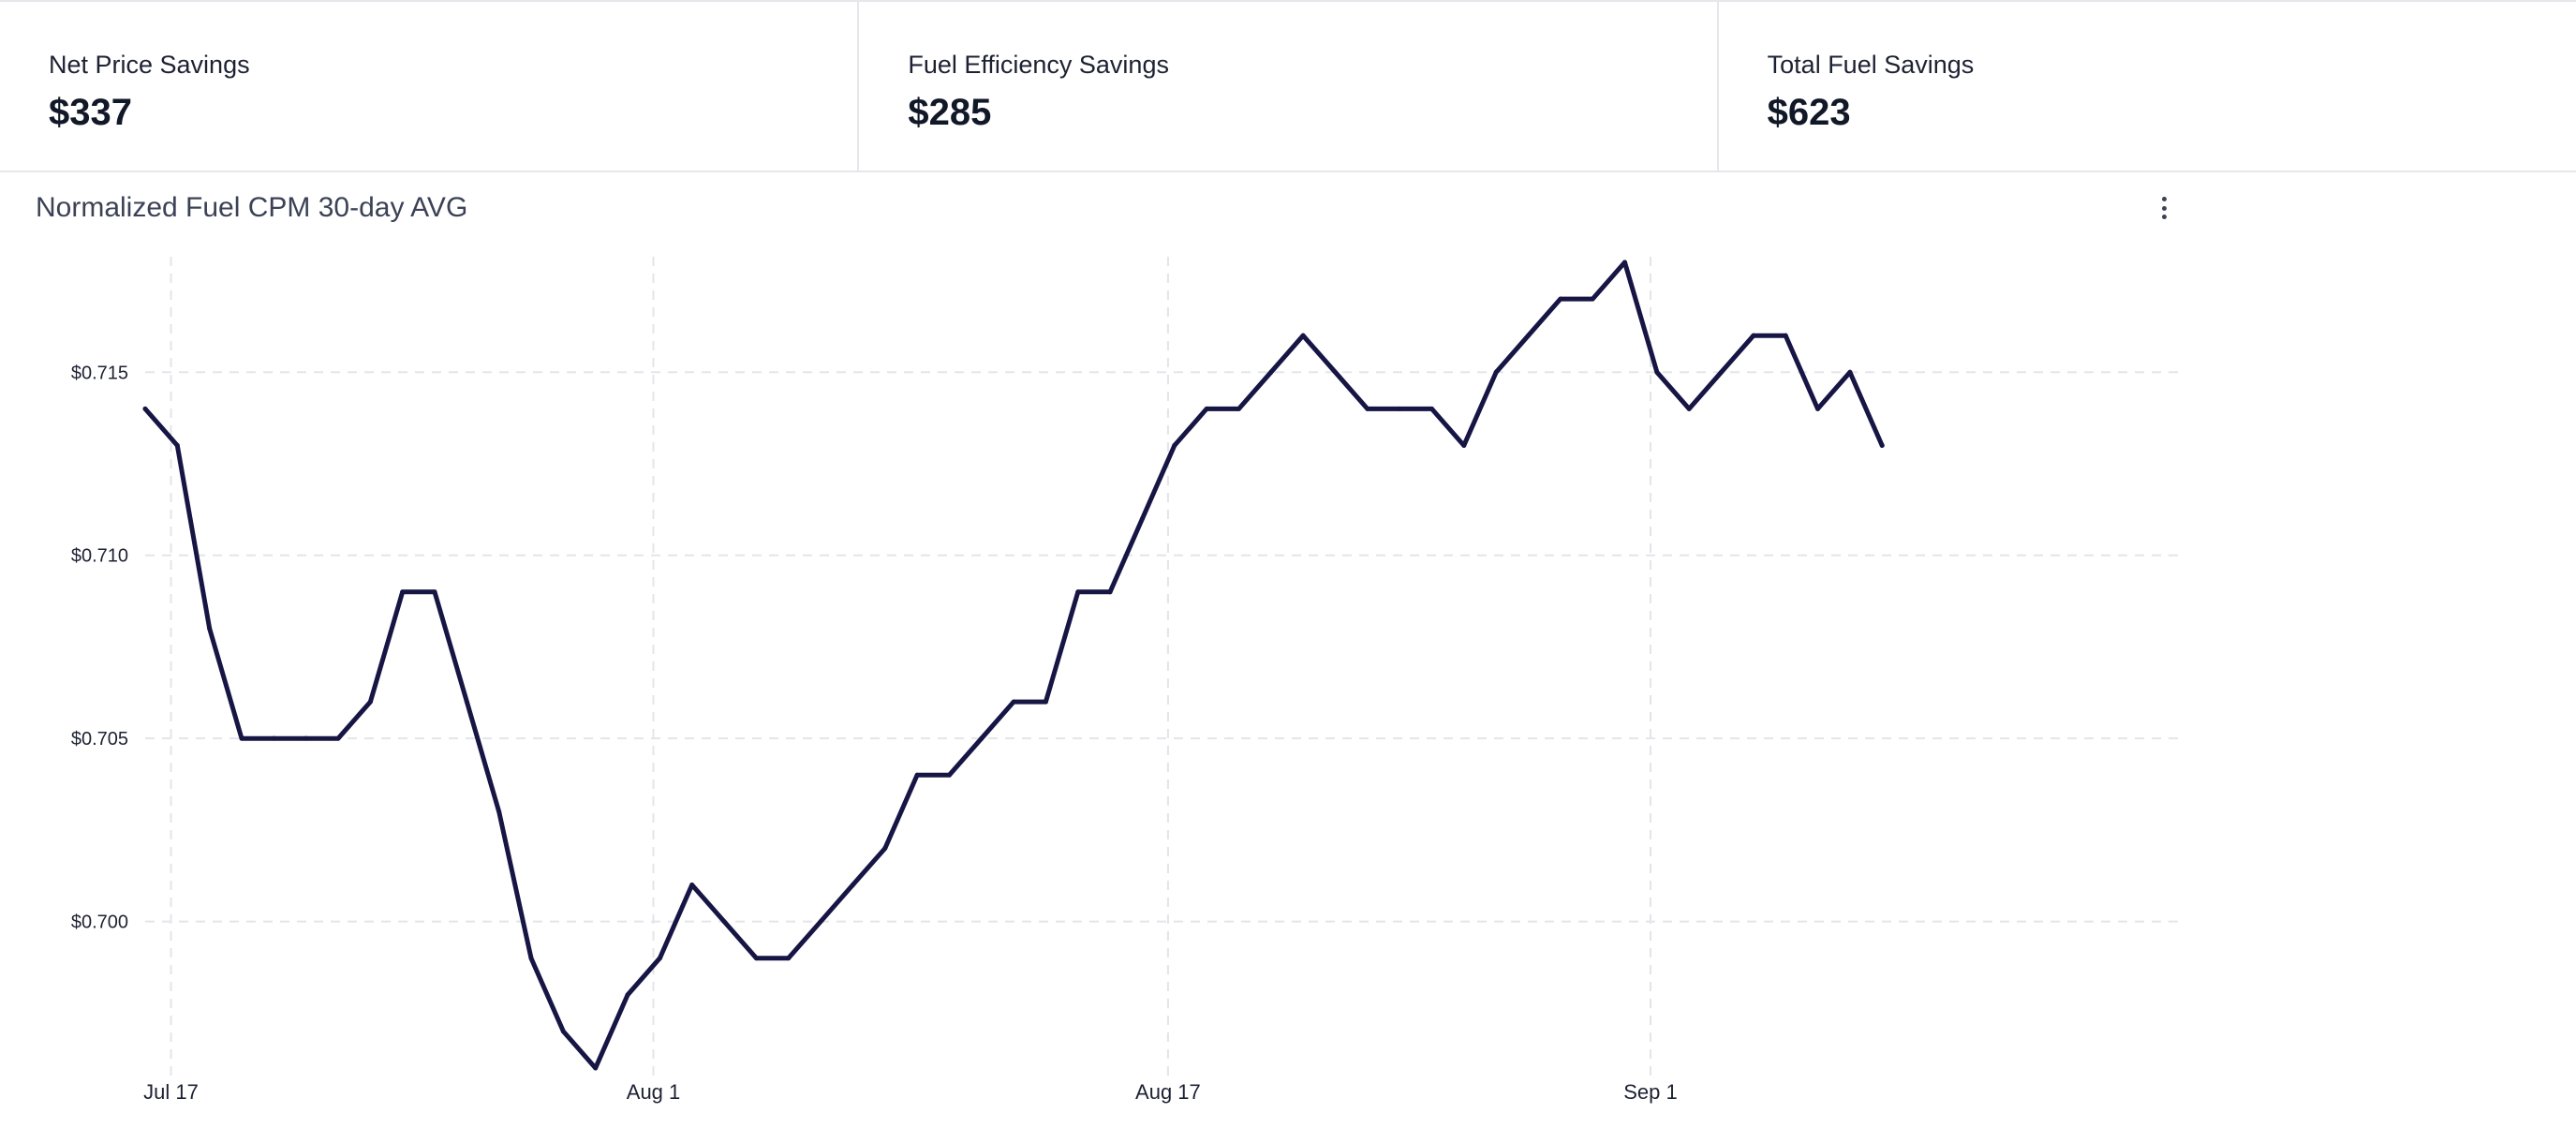  What do you see at coordinates (100, 923) in the screenshot?
I see `y-tick-label: $0.700` at bounding box center [100, 923].